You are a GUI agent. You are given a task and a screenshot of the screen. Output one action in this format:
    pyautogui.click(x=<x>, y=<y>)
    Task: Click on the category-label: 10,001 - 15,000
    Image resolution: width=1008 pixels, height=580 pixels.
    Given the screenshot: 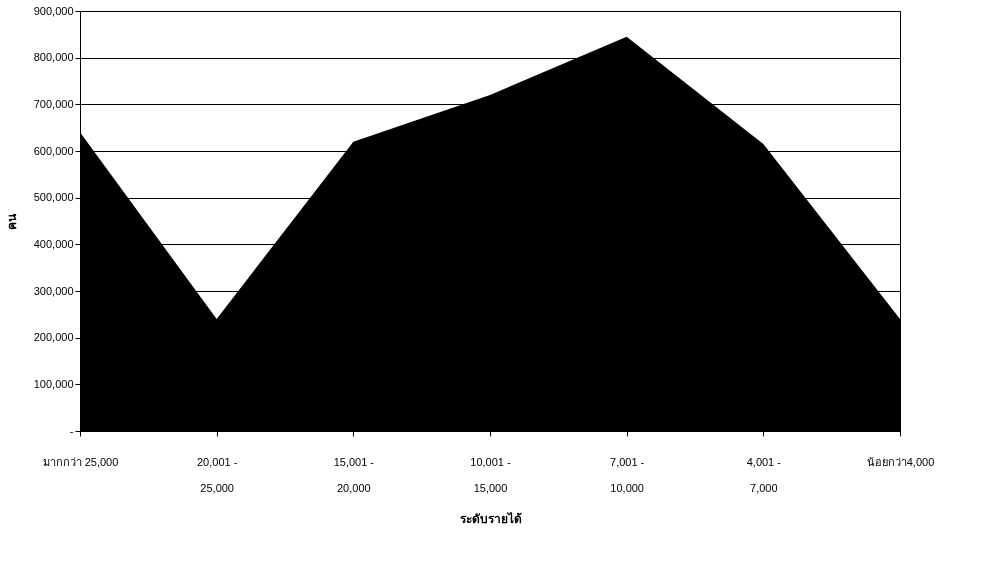 What is the action you would take?
    pyautogui.click(x=490, y=474)
    